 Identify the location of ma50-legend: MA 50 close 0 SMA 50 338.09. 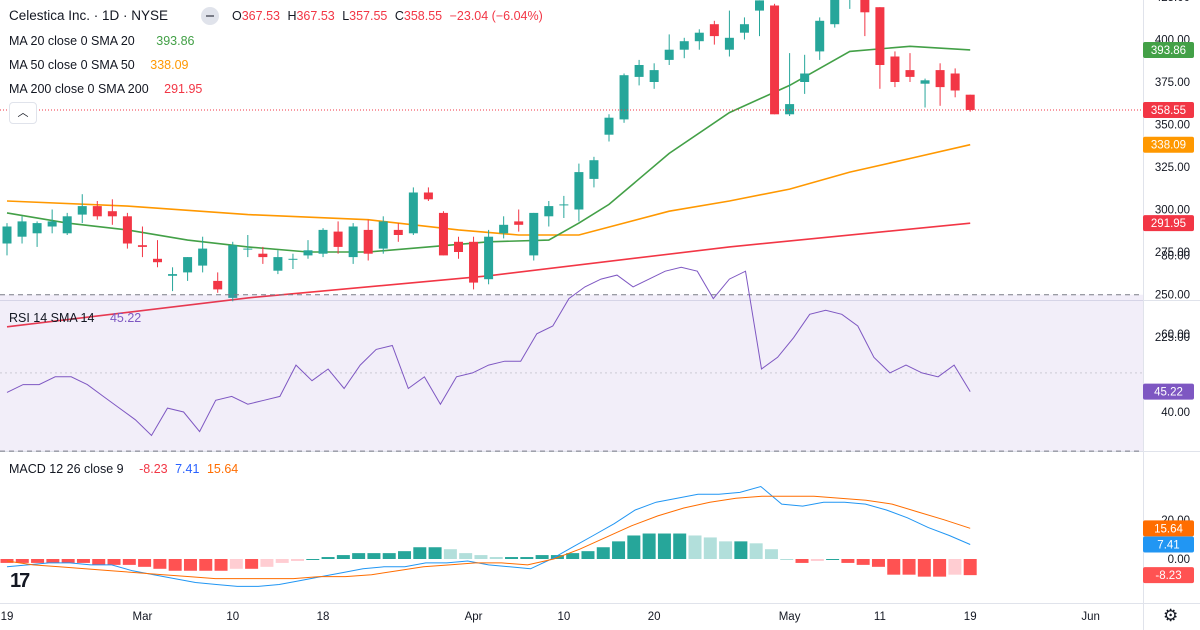
(100, 65).